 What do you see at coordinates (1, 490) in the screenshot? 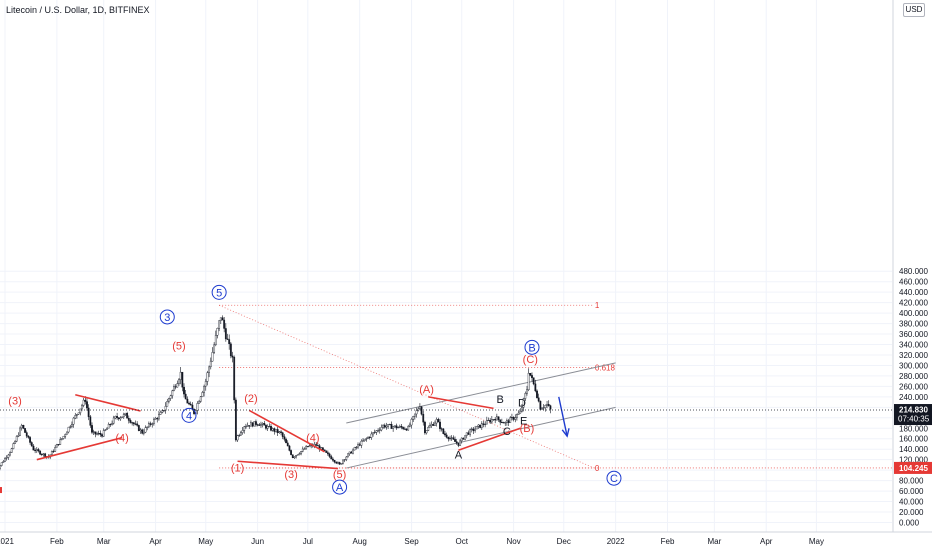
I see `cropped-label-mark` at bounding box center [1, 490].